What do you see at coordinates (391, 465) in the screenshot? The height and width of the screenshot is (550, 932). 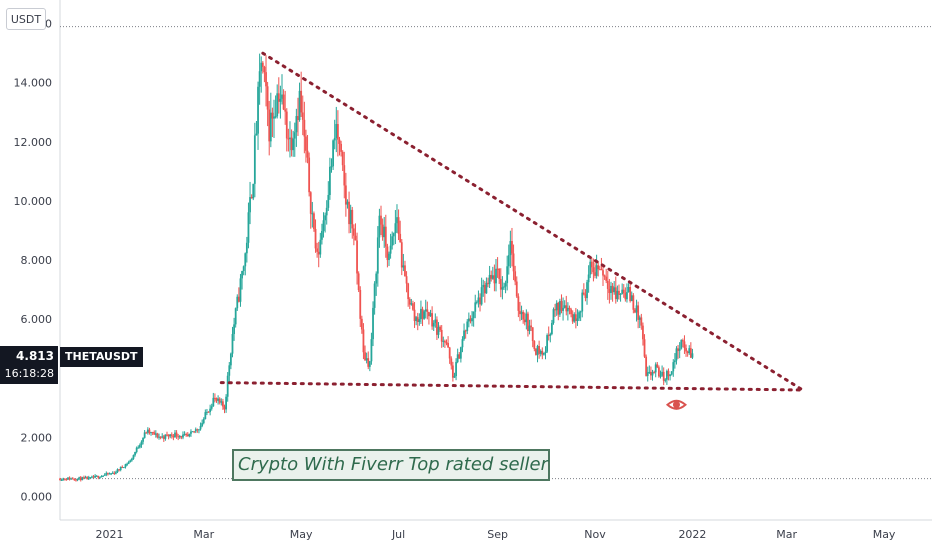 I see `text-annotation: Crypto With Fiverr Top rated seller` at bounding box center [391, 465].